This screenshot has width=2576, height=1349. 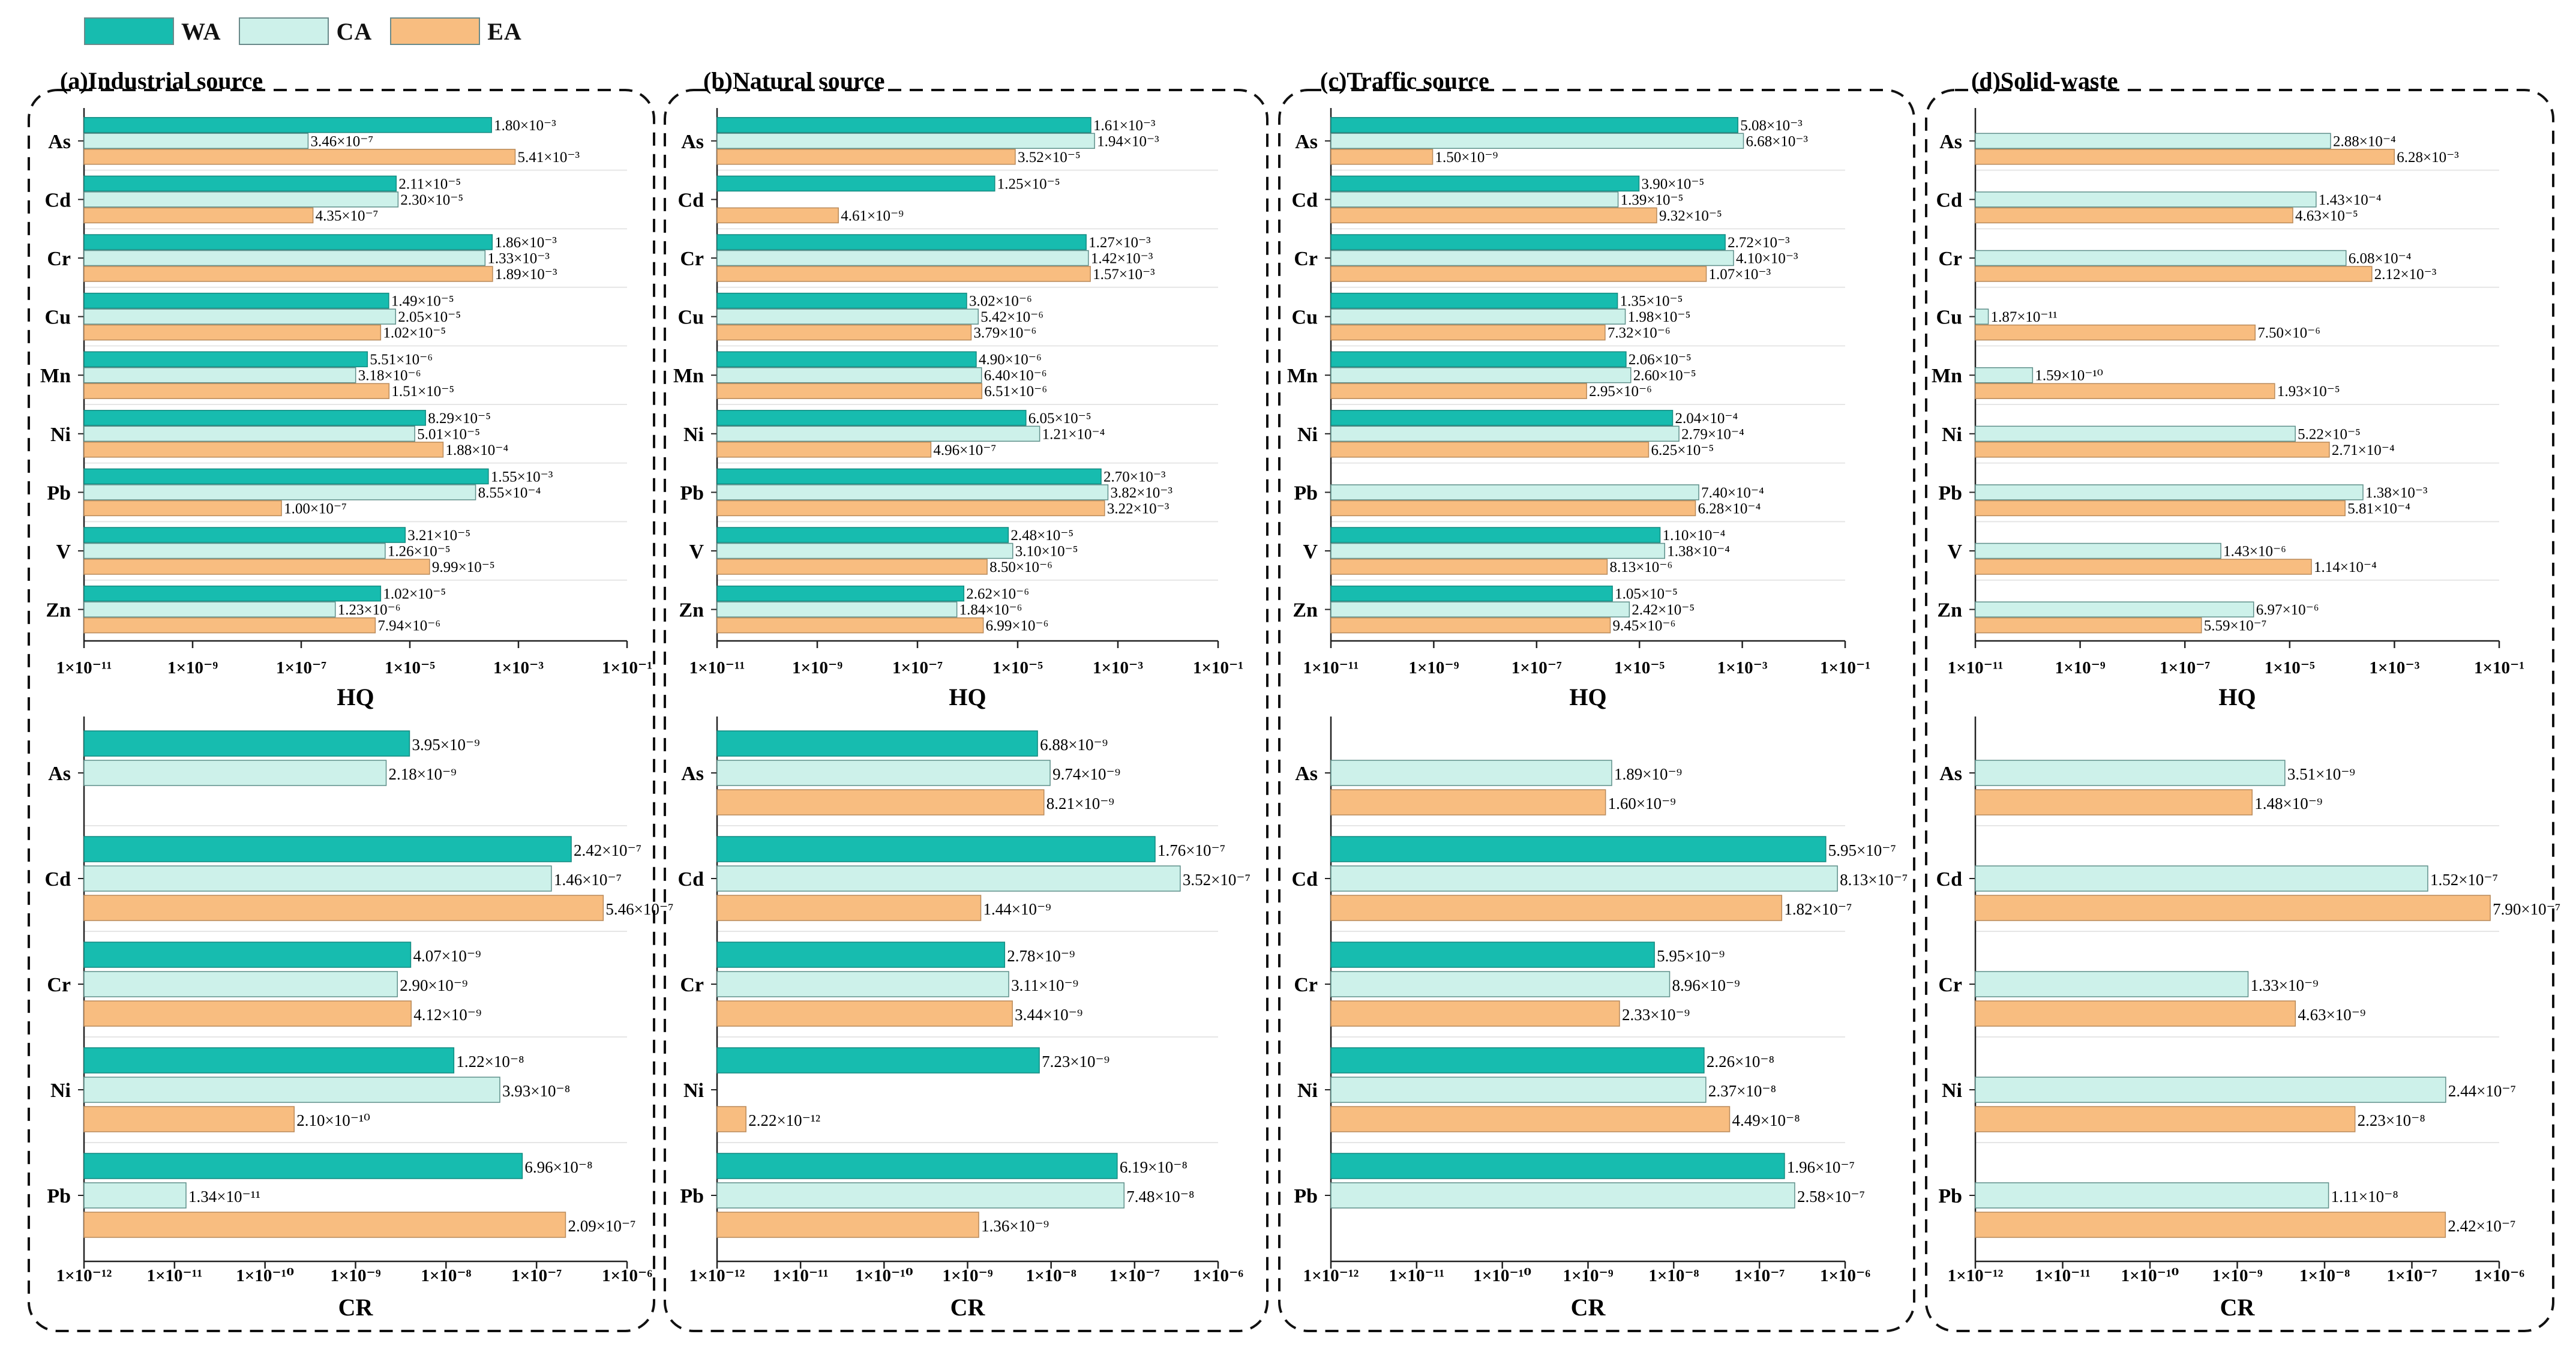 What do you see at coordinates (59, 1196) in the screenshot?
I see `category-label: Pb` at bounding box center [59, 1196].